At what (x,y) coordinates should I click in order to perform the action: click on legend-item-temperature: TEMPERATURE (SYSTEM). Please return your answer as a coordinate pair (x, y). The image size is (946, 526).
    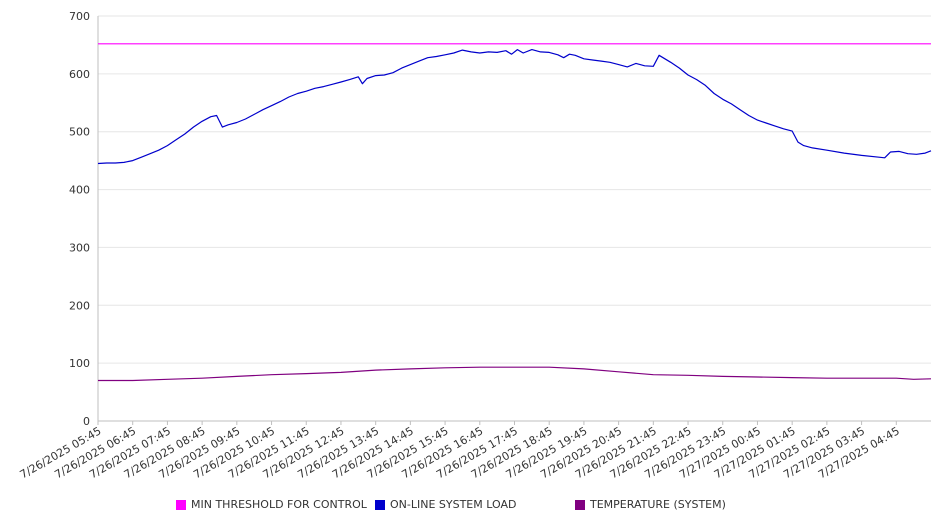
    Looking at the image, I should click on (650, 504).